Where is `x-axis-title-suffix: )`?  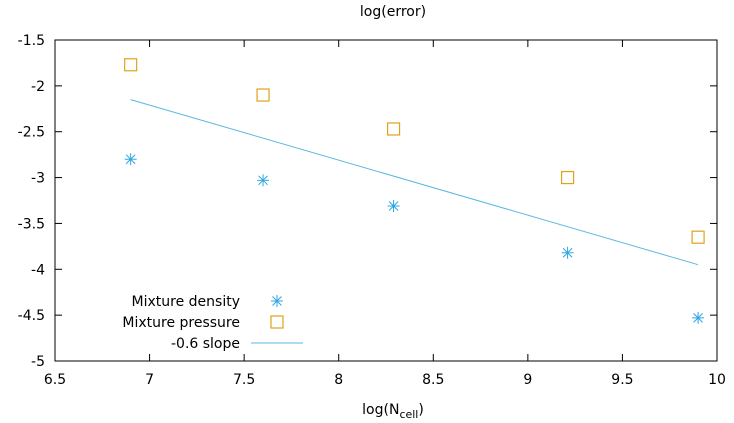 x-axis-title-suffix: ) is located at coordinates (420, 410).